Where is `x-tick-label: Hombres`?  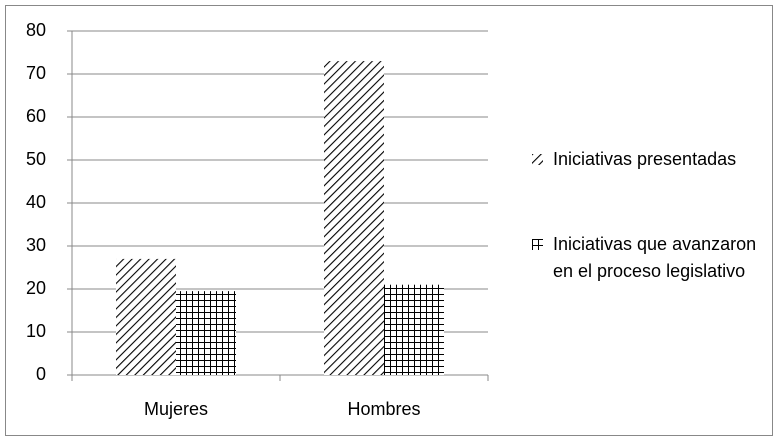
x-tick-label: Hombres is located at coordinates (383, 409).